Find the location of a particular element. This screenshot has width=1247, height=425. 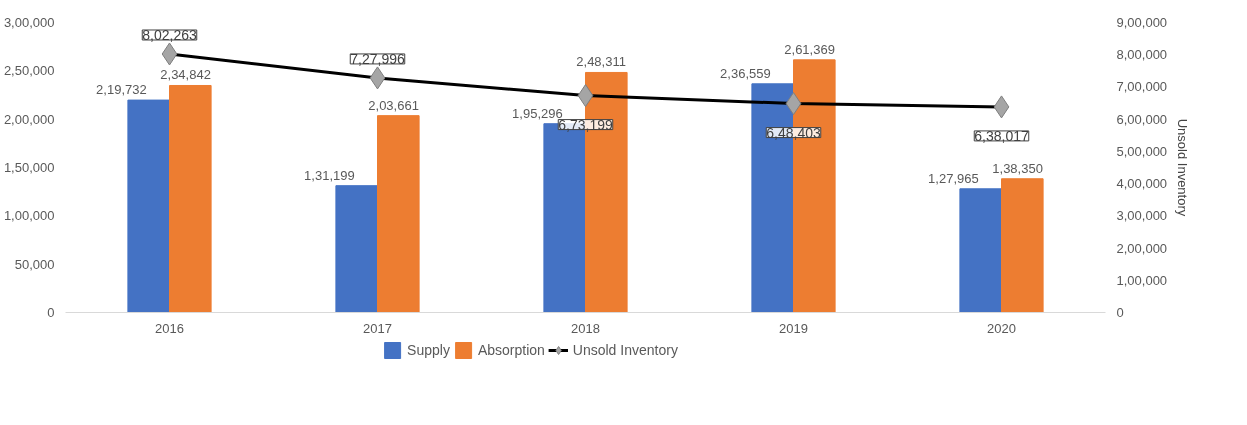

y2-tick-label: 8,00,000 is located at coordinates (1142, 55).